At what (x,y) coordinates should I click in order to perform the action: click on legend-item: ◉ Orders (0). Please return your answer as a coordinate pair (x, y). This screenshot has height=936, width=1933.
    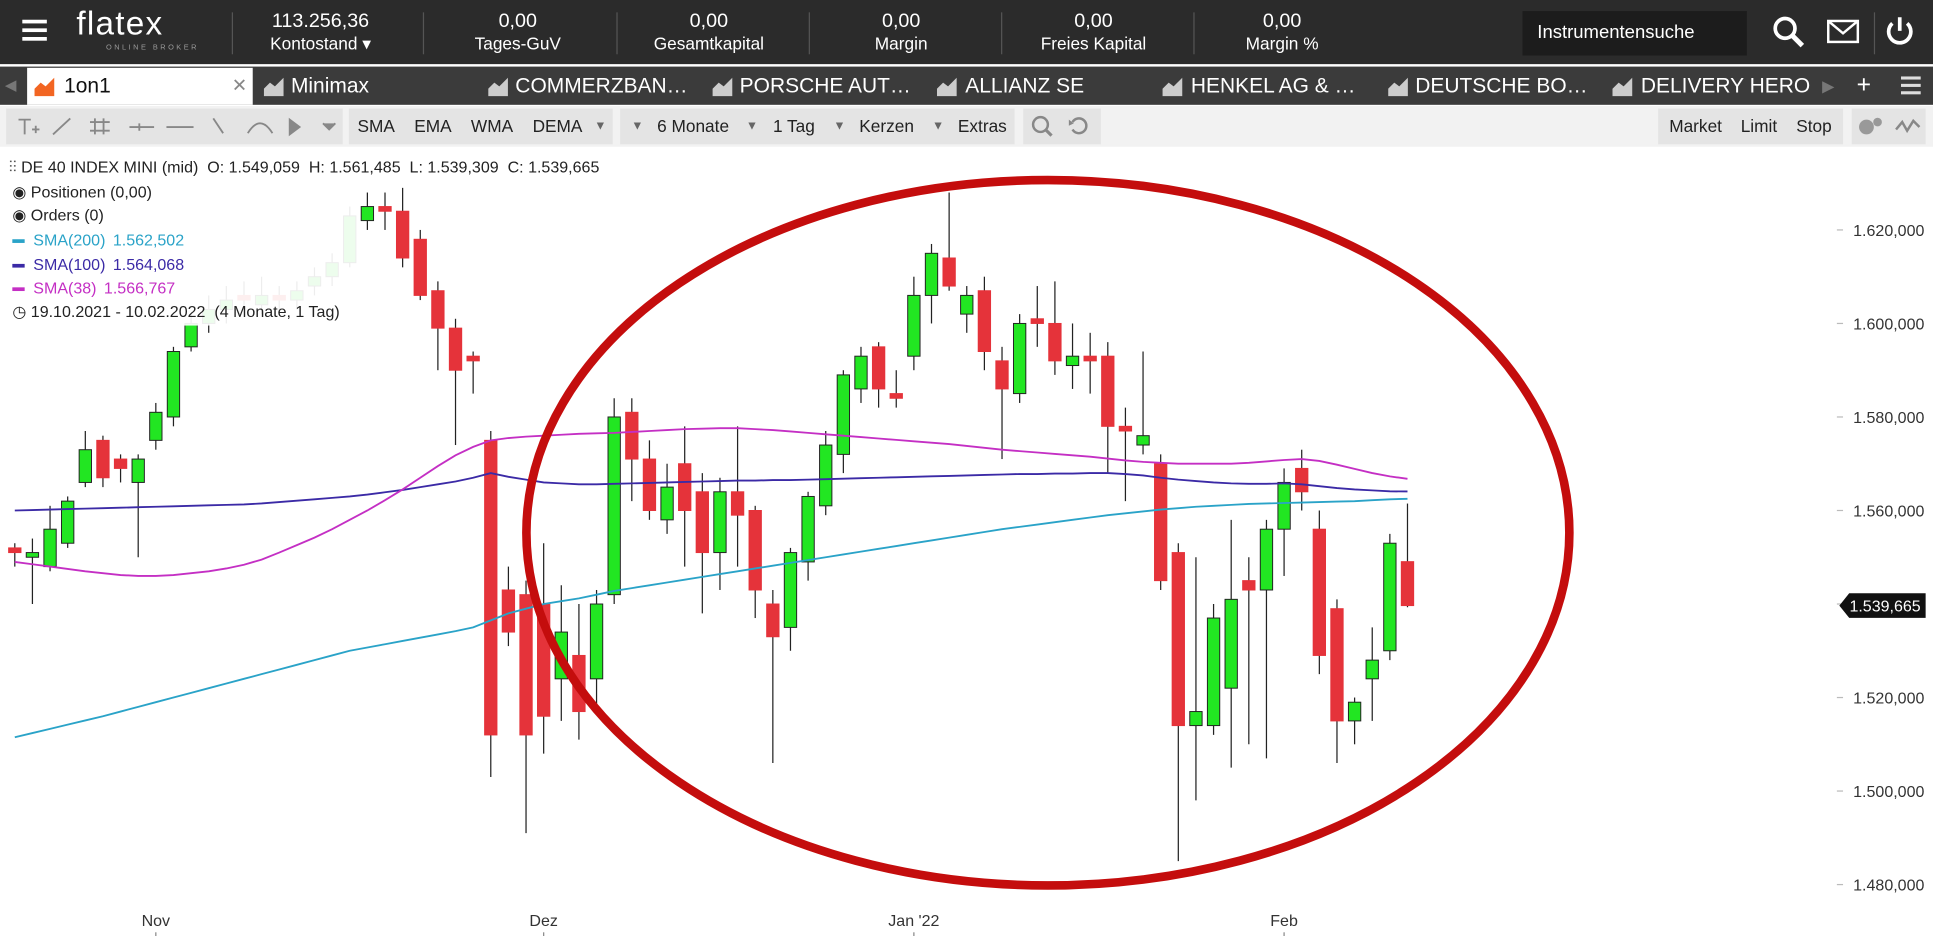
    Looking at the image, I should click on (58, 215).